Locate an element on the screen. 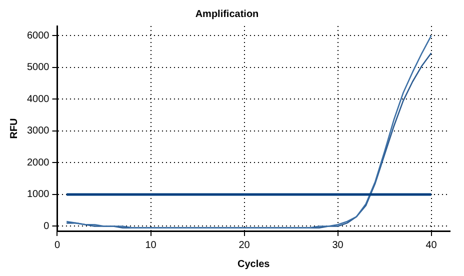 The image size is (464, 276). y-axis-title: RFU is located at coordinates (14, 128).